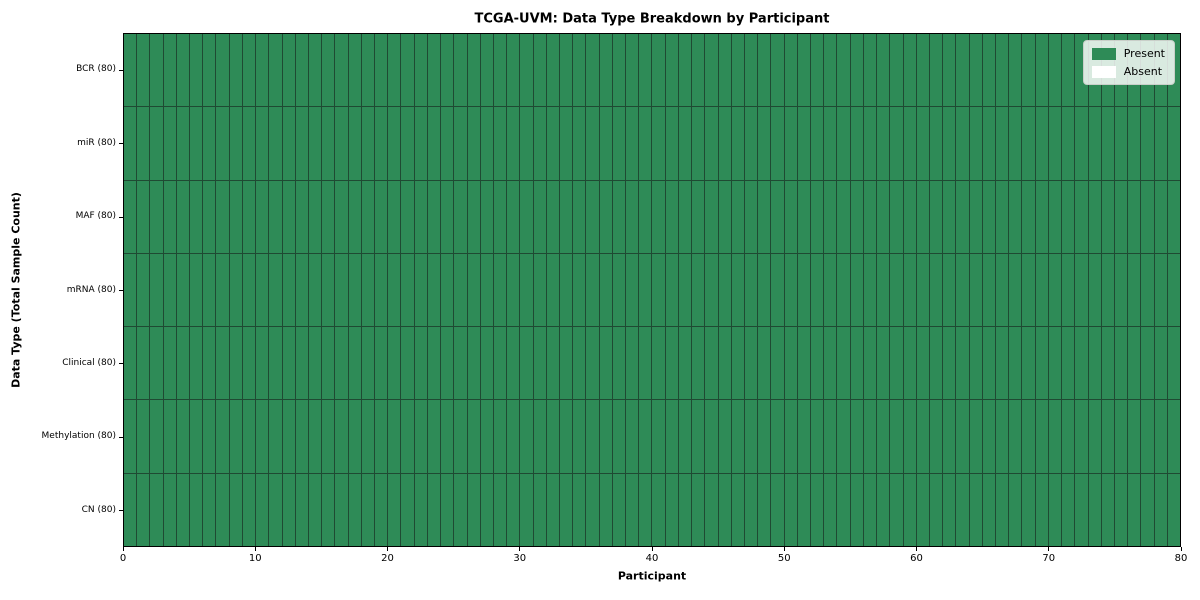 The height and width of the screenshot is (600, 1200). Describe the element at coordinates (1181, 558) in the screenshot. I see `x-tick-label: 80` at that location.